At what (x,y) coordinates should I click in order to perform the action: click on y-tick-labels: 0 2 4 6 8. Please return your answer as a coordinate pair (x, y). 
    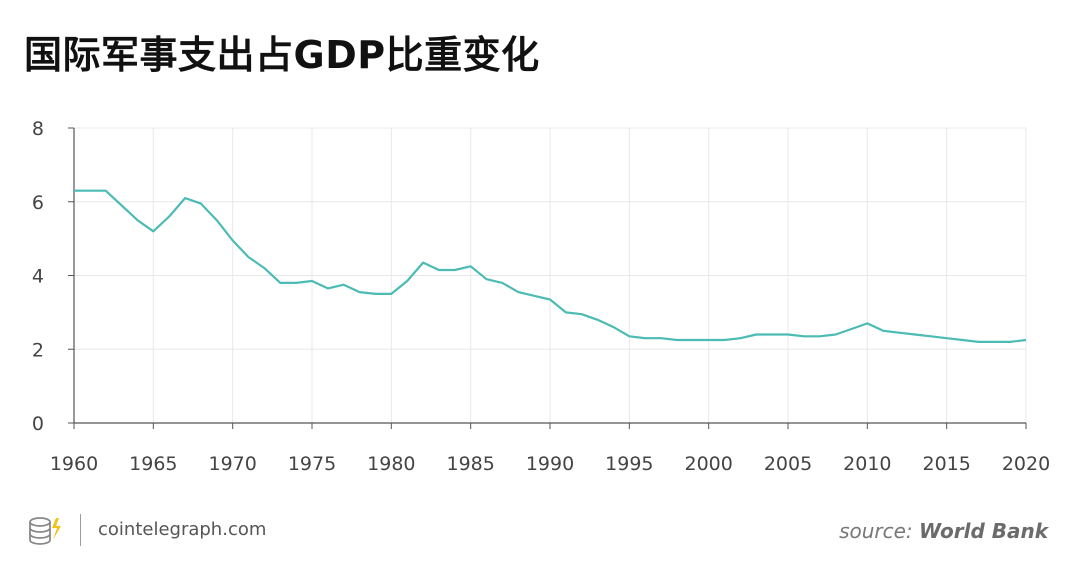
    Looking at the image, I should click on (38, 276).